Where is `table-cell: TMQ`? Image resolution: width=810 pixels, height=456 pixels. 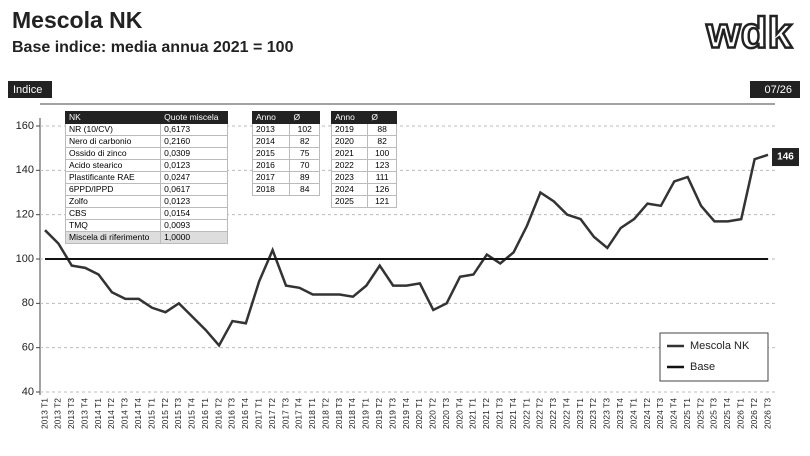
table-cell: TMQ is located at coordinates (113, 225).